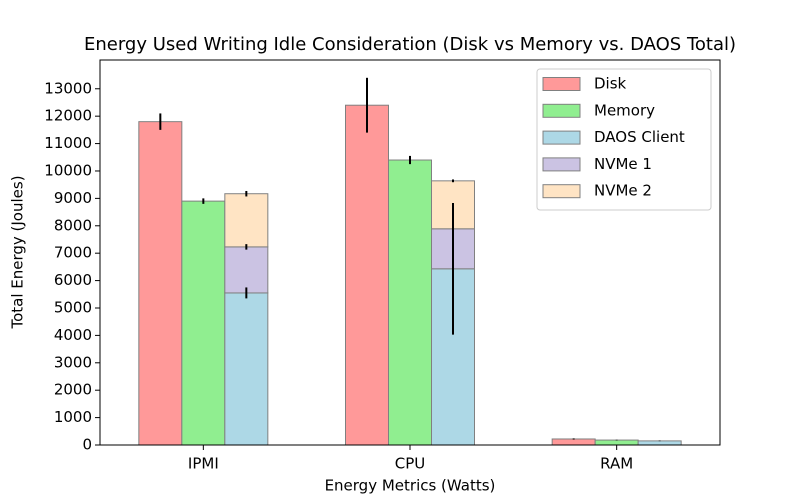 Image resolution: width=800 pixels, height=500 pixels. Describe the element at coordinates (410, 464) in the screenshot. I see `x-tick-label: CPU` at that location.